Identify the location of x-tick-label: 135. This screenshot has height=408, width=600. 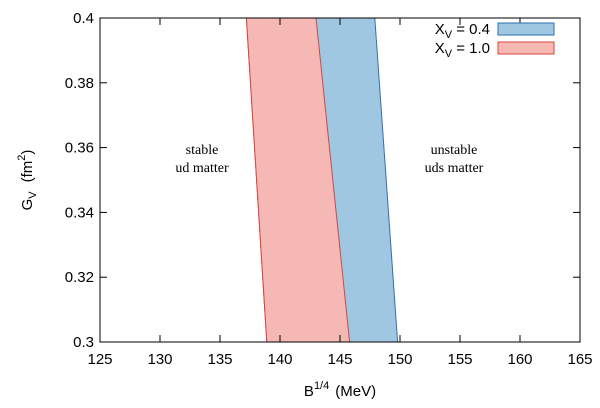
(219, 359).